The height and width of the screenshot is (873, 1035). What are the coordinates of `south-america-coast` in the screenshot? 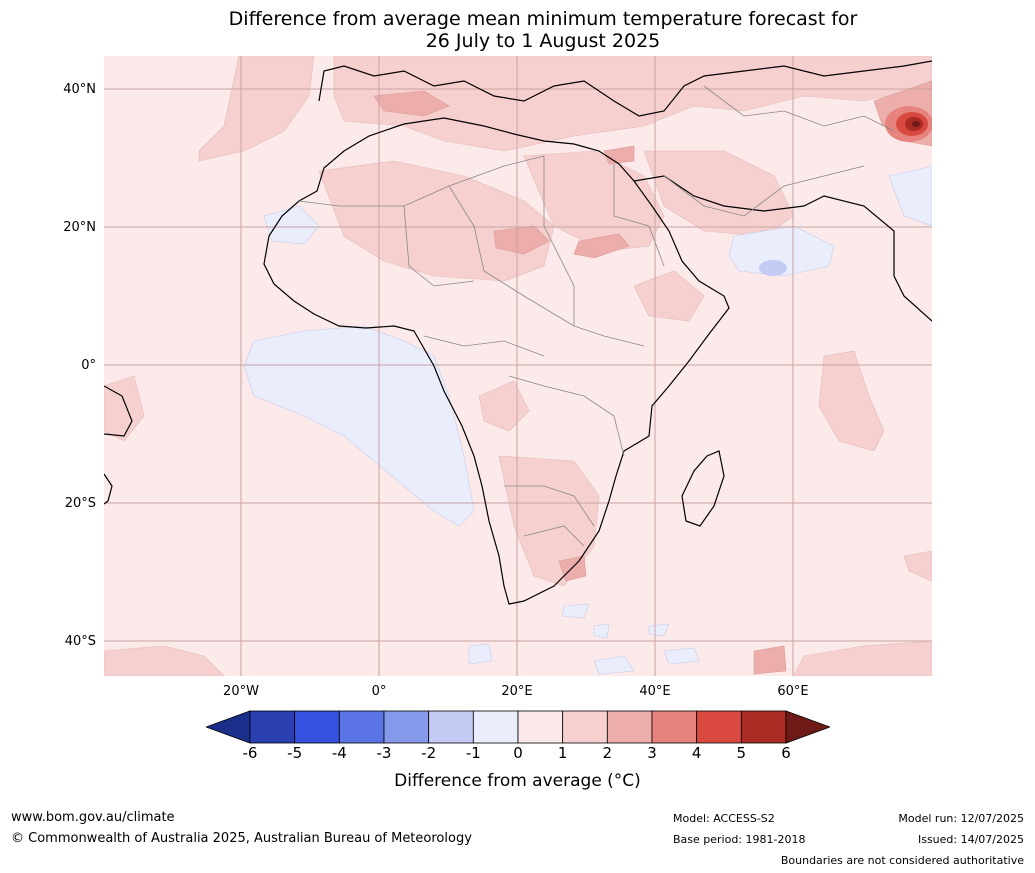 It's located at (108, 489).